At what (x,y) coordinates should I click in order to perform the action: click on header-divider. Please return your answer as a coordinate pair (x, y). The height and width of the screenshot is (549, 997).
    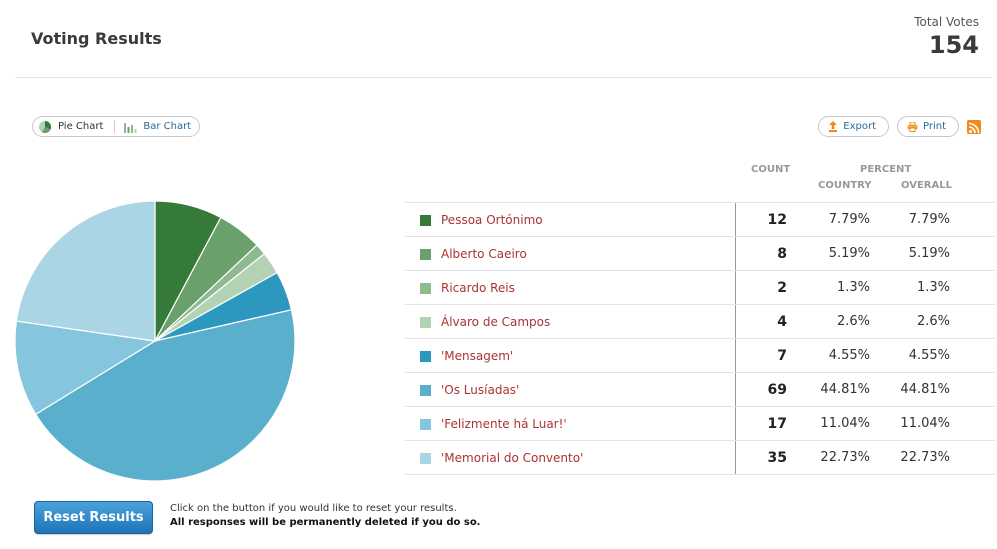
    Looking at the image, I should click on (503, 77).